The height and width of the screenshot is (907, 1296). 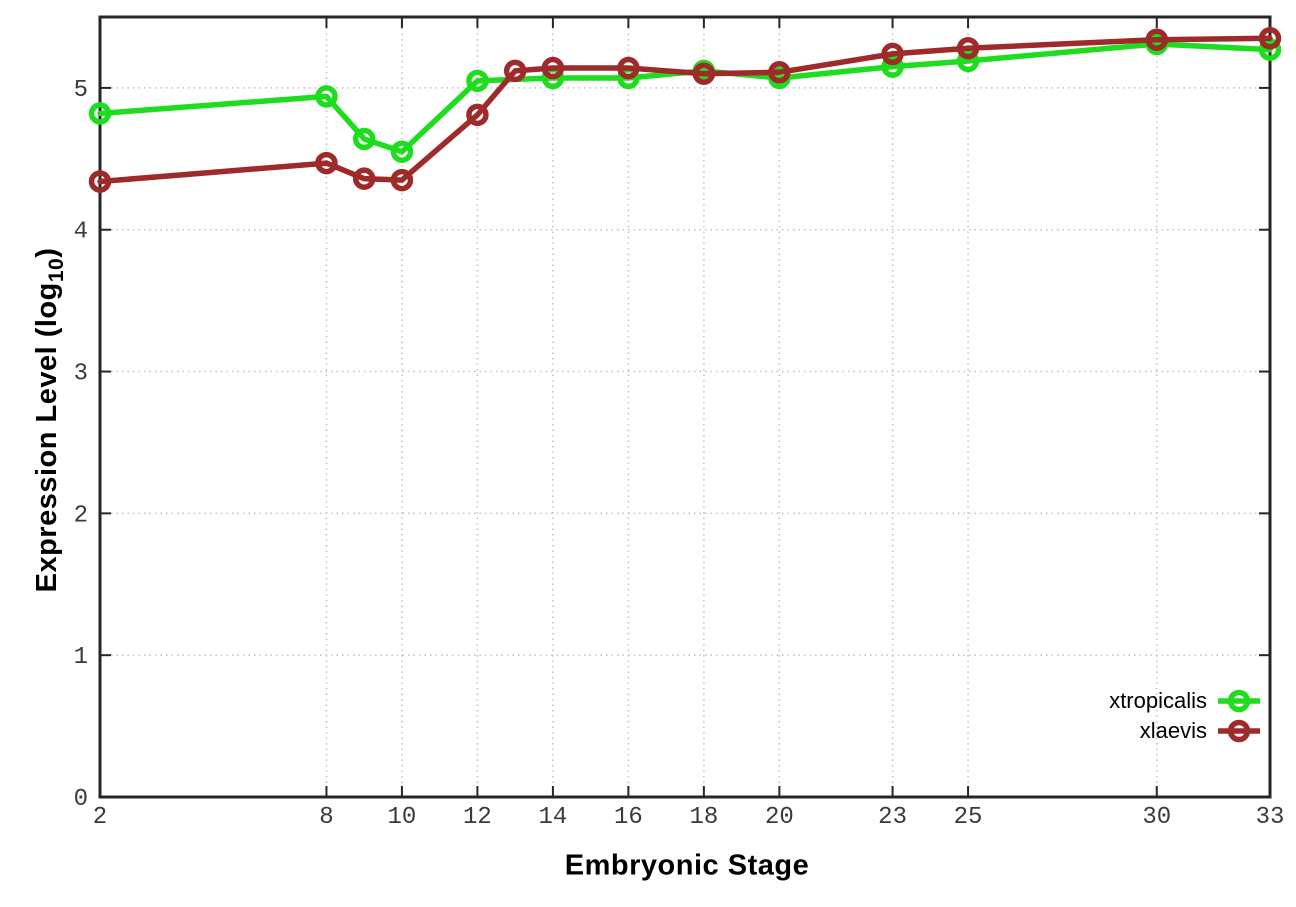 I want to click on x-tick-label: 18, so click(x=703, y=817).